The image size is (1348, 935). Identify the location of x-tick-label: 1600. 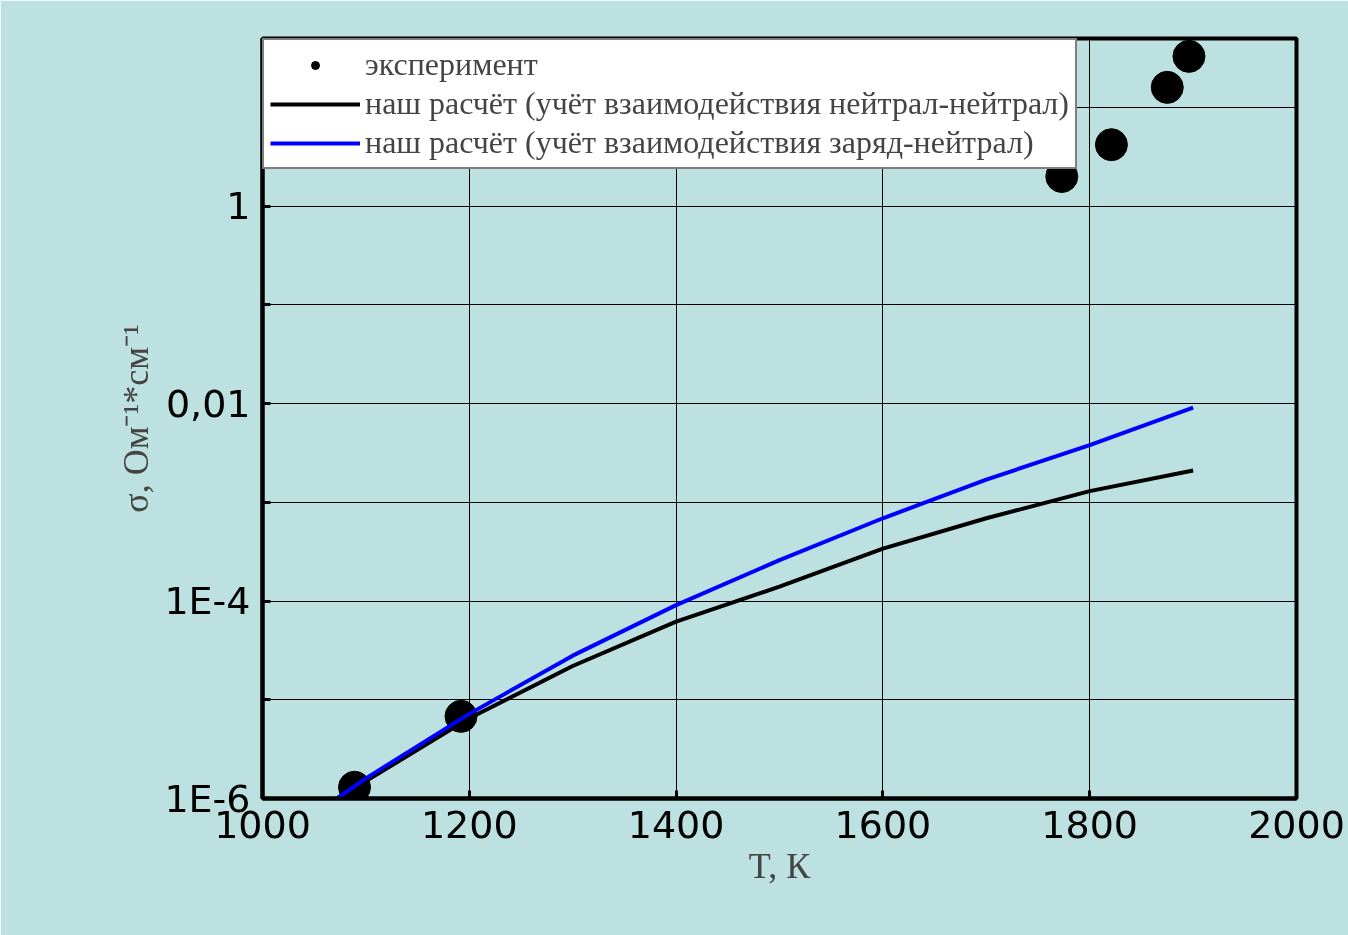
(883, 824).